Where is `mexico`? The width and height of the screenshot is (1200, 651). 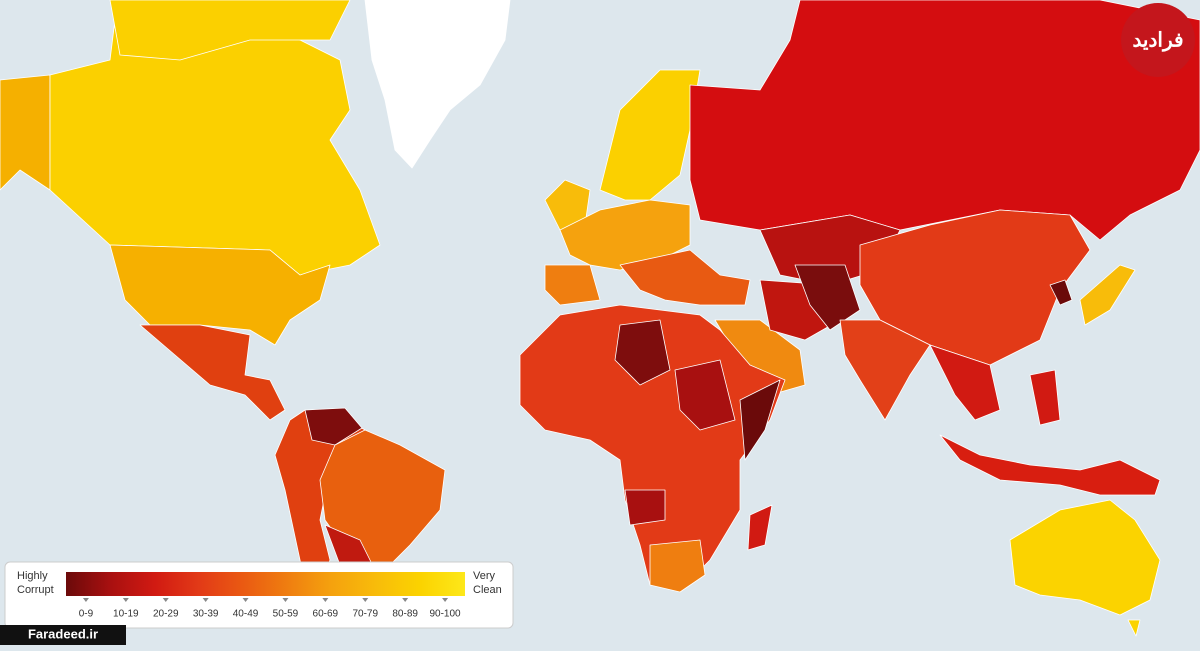
mexico is located at coordinates (212, 372).